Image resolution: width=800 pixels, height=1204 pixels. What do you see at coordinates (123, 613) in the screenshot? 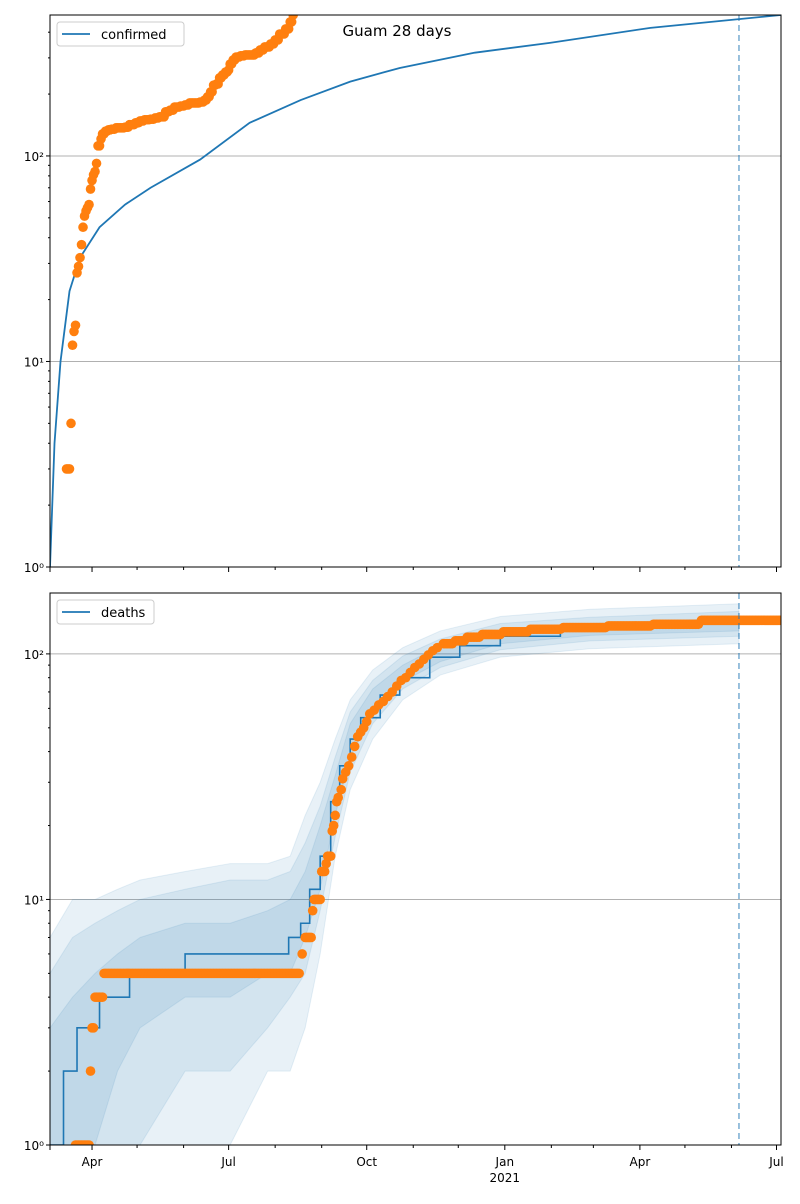
I see `legend-label: deaths` at bounding box center [123, 613].